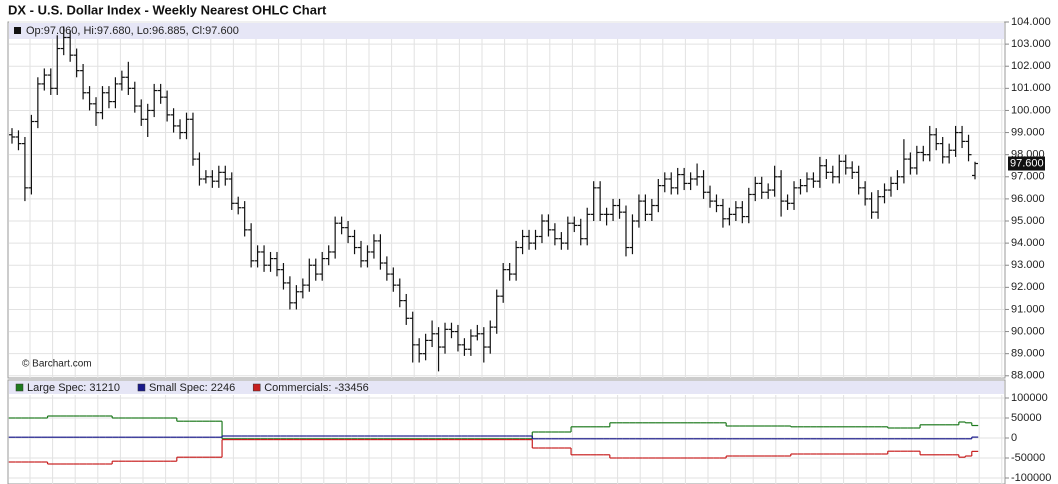 The image size is (1058, 484). I want to click on y-tick-label: 89.000, so click(1028, 354).